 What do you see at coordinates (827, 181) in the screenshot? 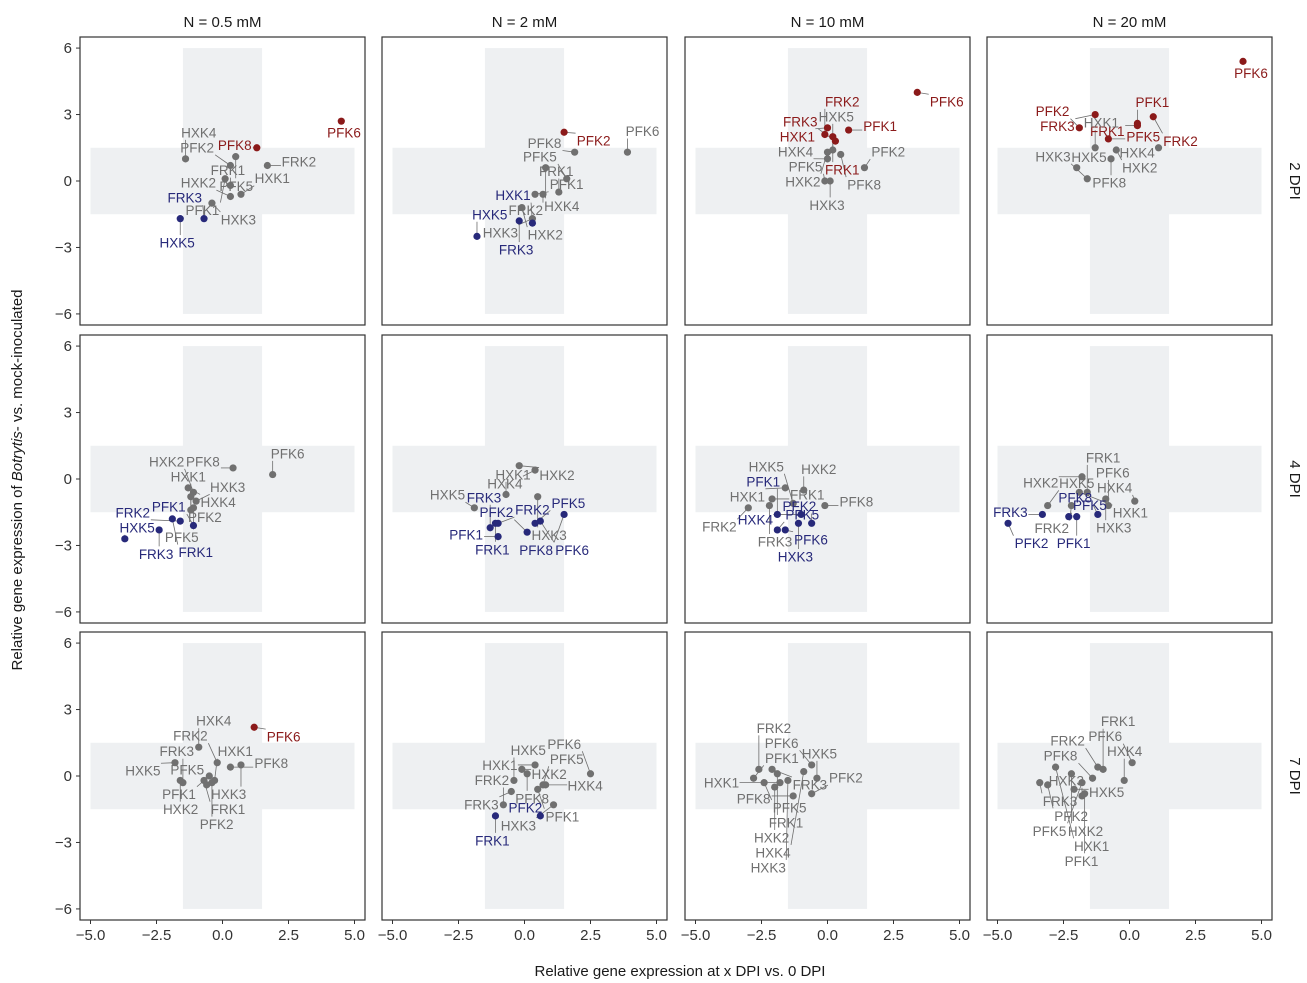
I see `panel-frame` at bounding box center [827, 181].